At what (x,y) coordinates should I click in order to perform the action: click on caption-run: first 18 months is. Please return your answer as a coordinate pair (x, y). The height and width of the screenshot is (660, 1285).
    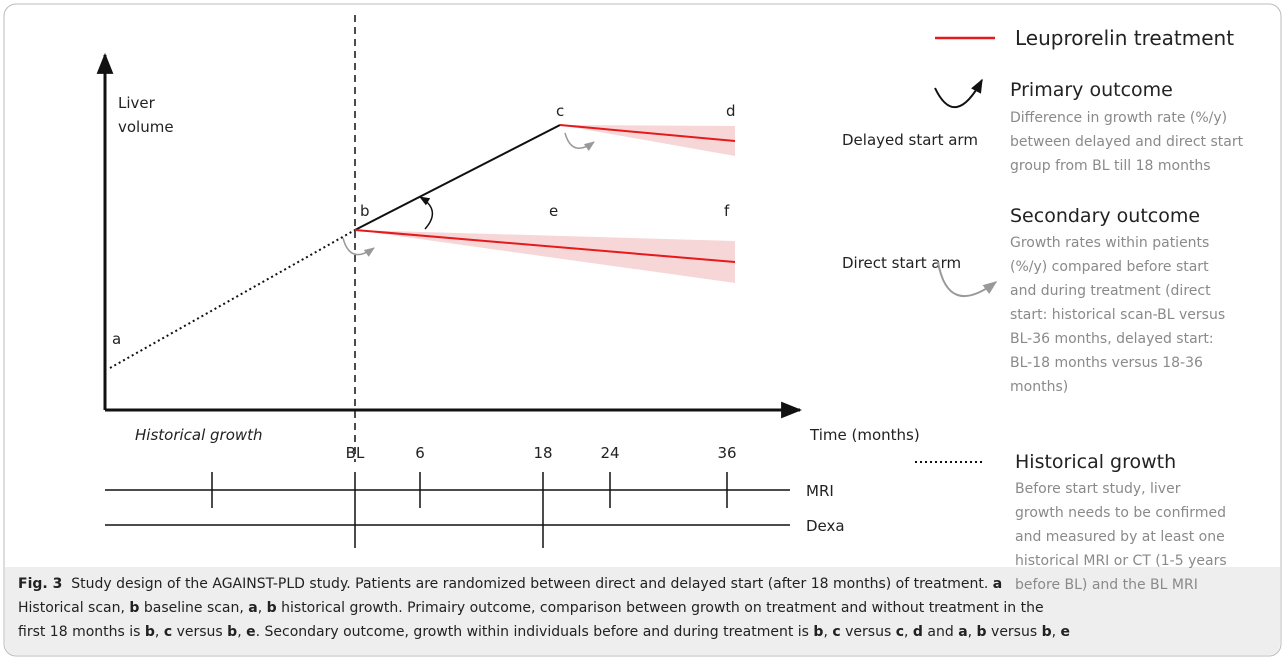
    Looking at the image, I should click on (81, 632).